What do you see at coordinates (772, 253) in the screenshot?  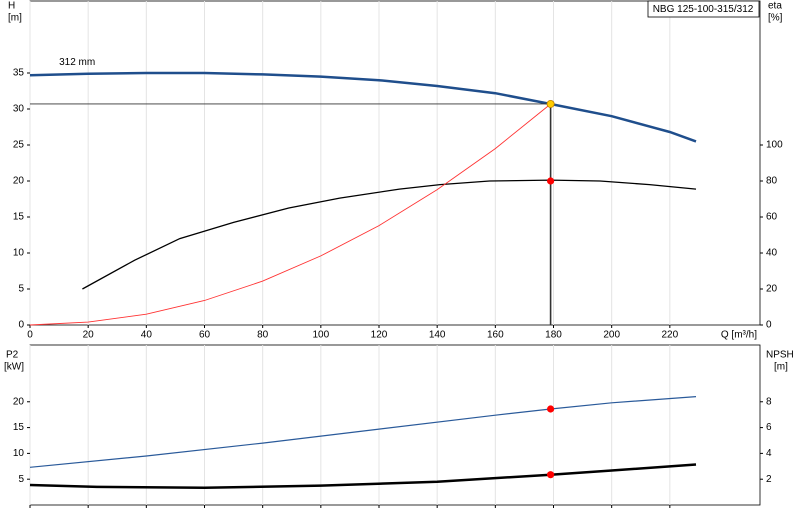 I see `y2-tick-label: 40` at bounding box center [772, 253].